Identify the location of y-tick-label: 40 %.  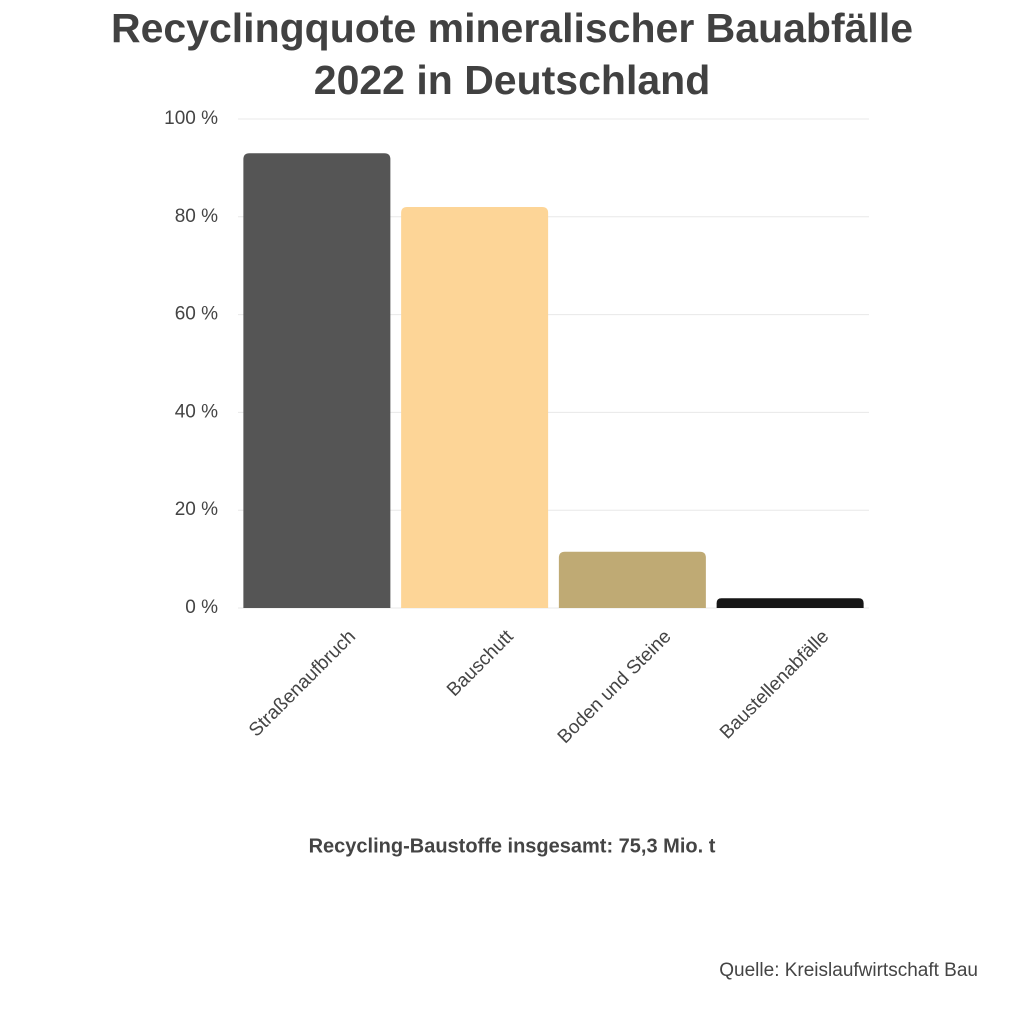
(196, 411).